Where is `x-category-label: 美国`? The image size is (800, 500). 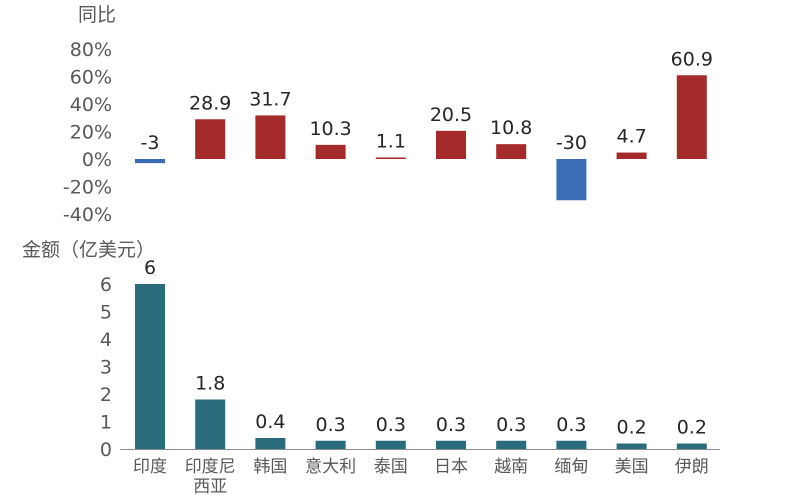
x-category-label: 美国 is located at coordinates (632, 467).